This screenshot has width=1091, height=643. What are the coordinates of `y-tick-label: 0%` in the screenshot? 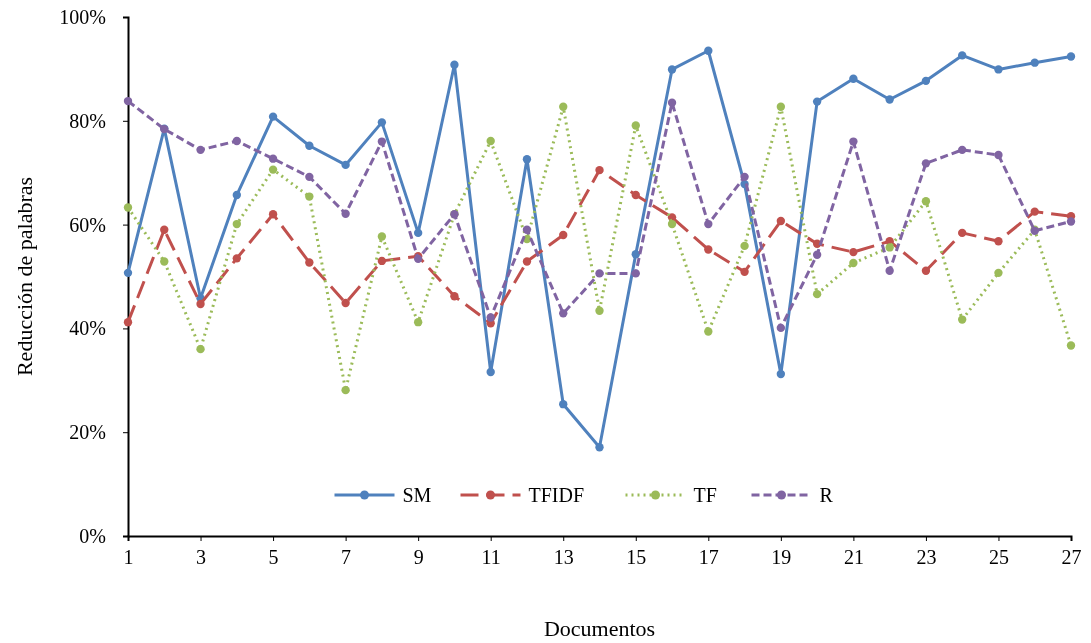 It's located at (92, 535).